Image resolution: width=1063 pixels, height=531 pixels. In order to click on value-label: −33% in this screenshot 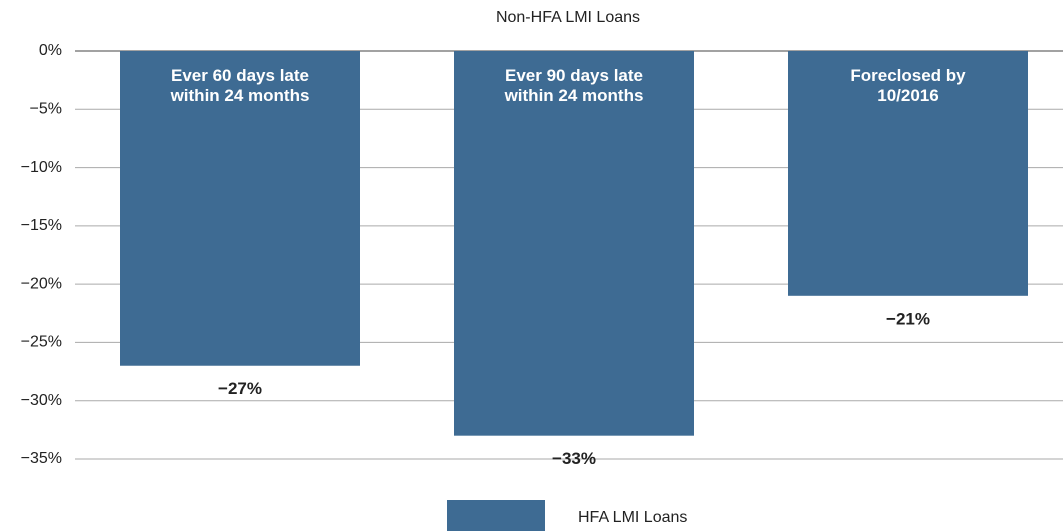, I will do `click(574, 458)`.